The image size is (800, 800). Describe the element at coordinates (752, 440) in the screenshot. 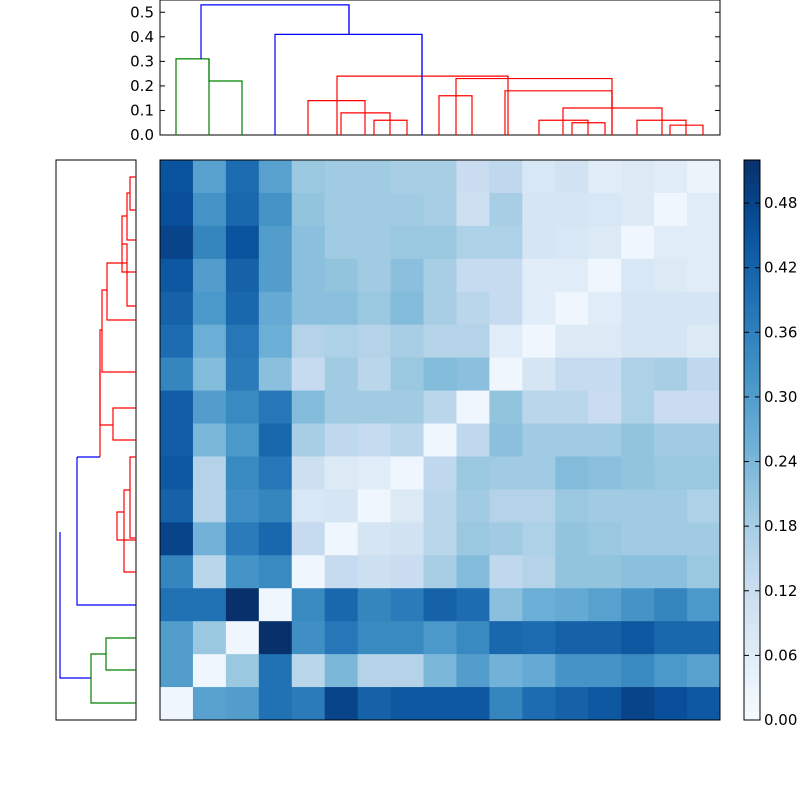

I see `colorbar-gradient` at that location.